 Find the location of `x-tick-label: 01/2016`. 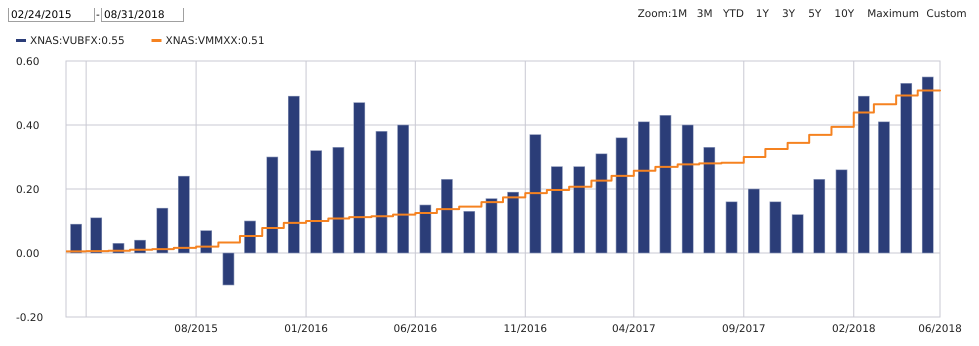

x-tick-label: 01/2016 is located at coordinates (306, 329).